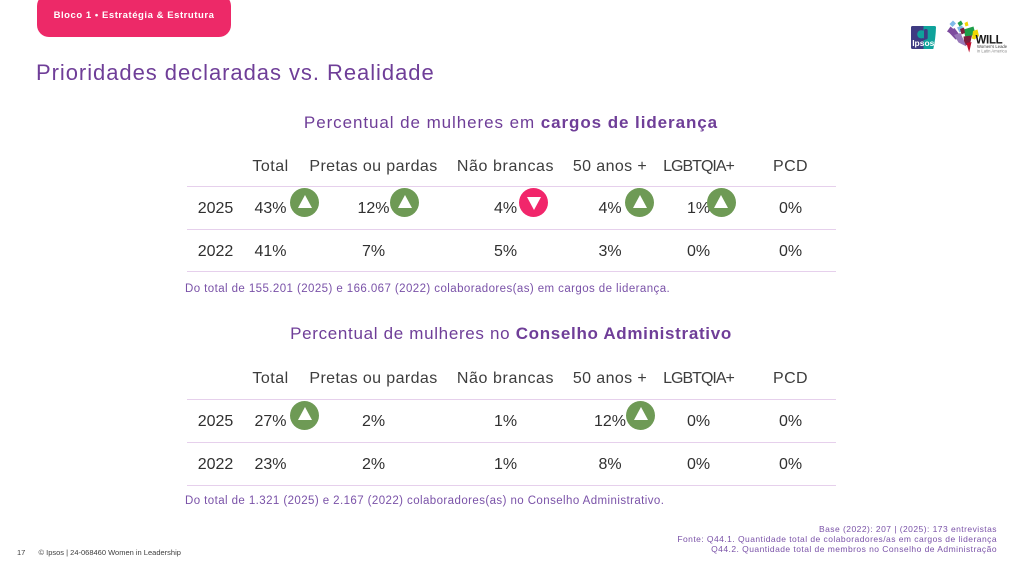 The width and height of the screenshot is (1024, 576). What do you see at coordinates (923, 43) in the screenshot?
I see `svg-text: Ipsos` at bounding box center [923, 43].